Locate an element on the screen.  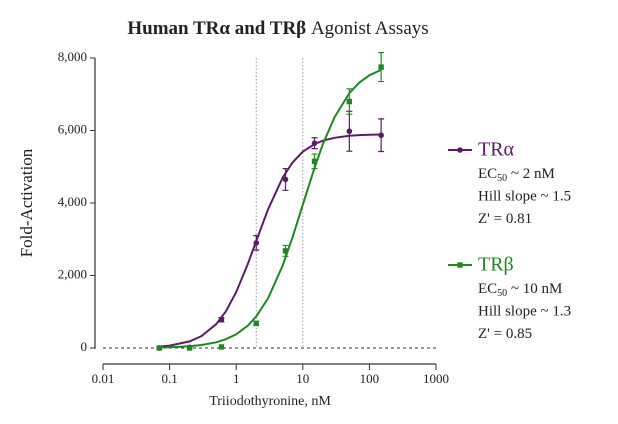
chart-title: Human TRα and TRβ Agonist Assays is located at coordinates (277, 28).